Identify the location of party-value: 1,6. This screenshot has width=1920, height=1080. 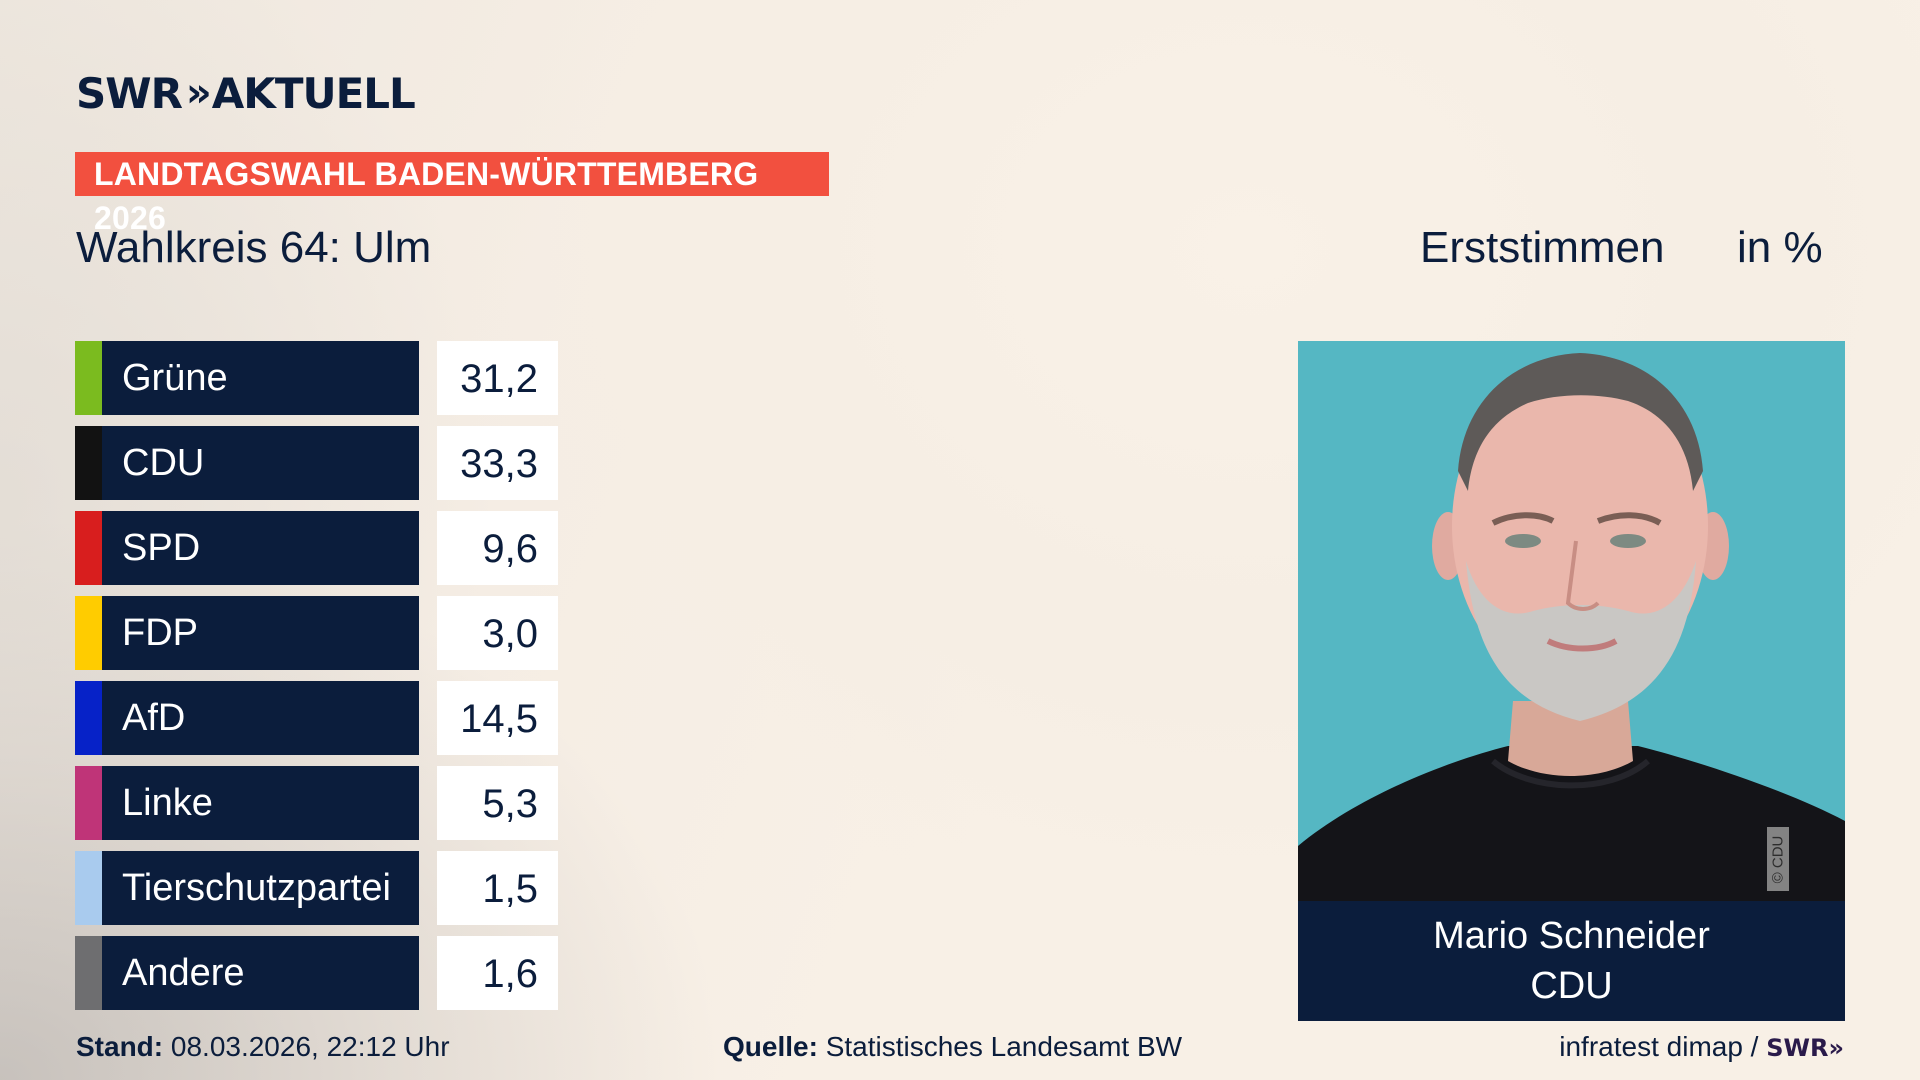
(497, 973).